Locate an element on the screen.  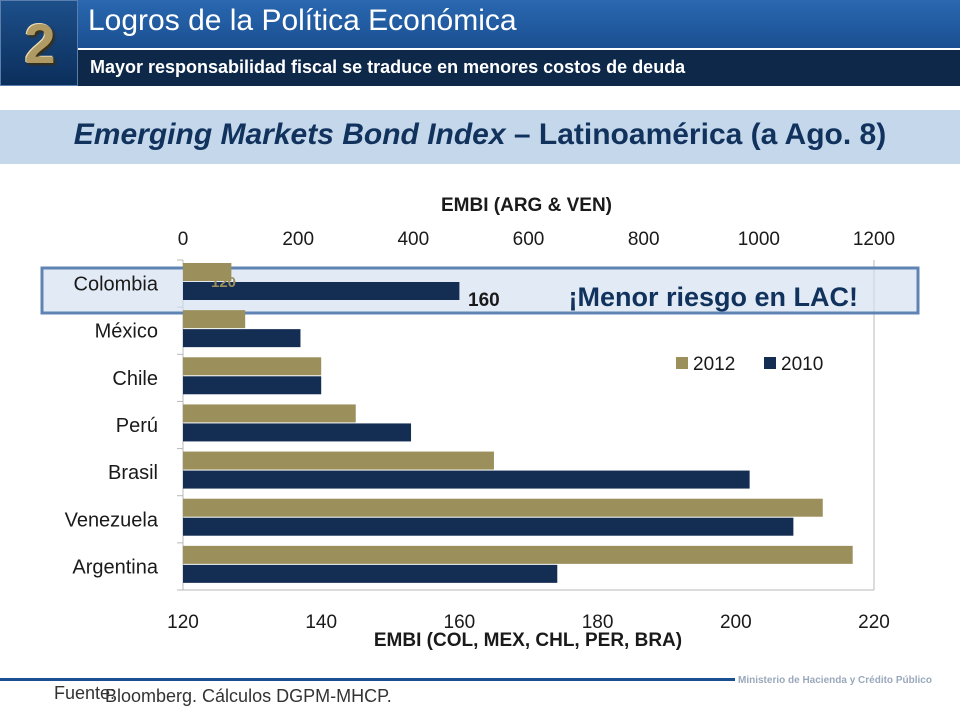
bar-colombia-2010 is located at coordinates (321, 291).